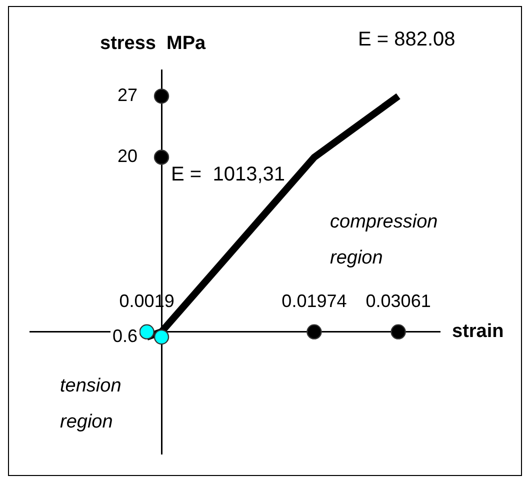 This screenshot has width=530, height=484. What do you see at coordinates (384, 239) in the screenshot?
I see `annotation: compression region` at bounding box center [384, 239].